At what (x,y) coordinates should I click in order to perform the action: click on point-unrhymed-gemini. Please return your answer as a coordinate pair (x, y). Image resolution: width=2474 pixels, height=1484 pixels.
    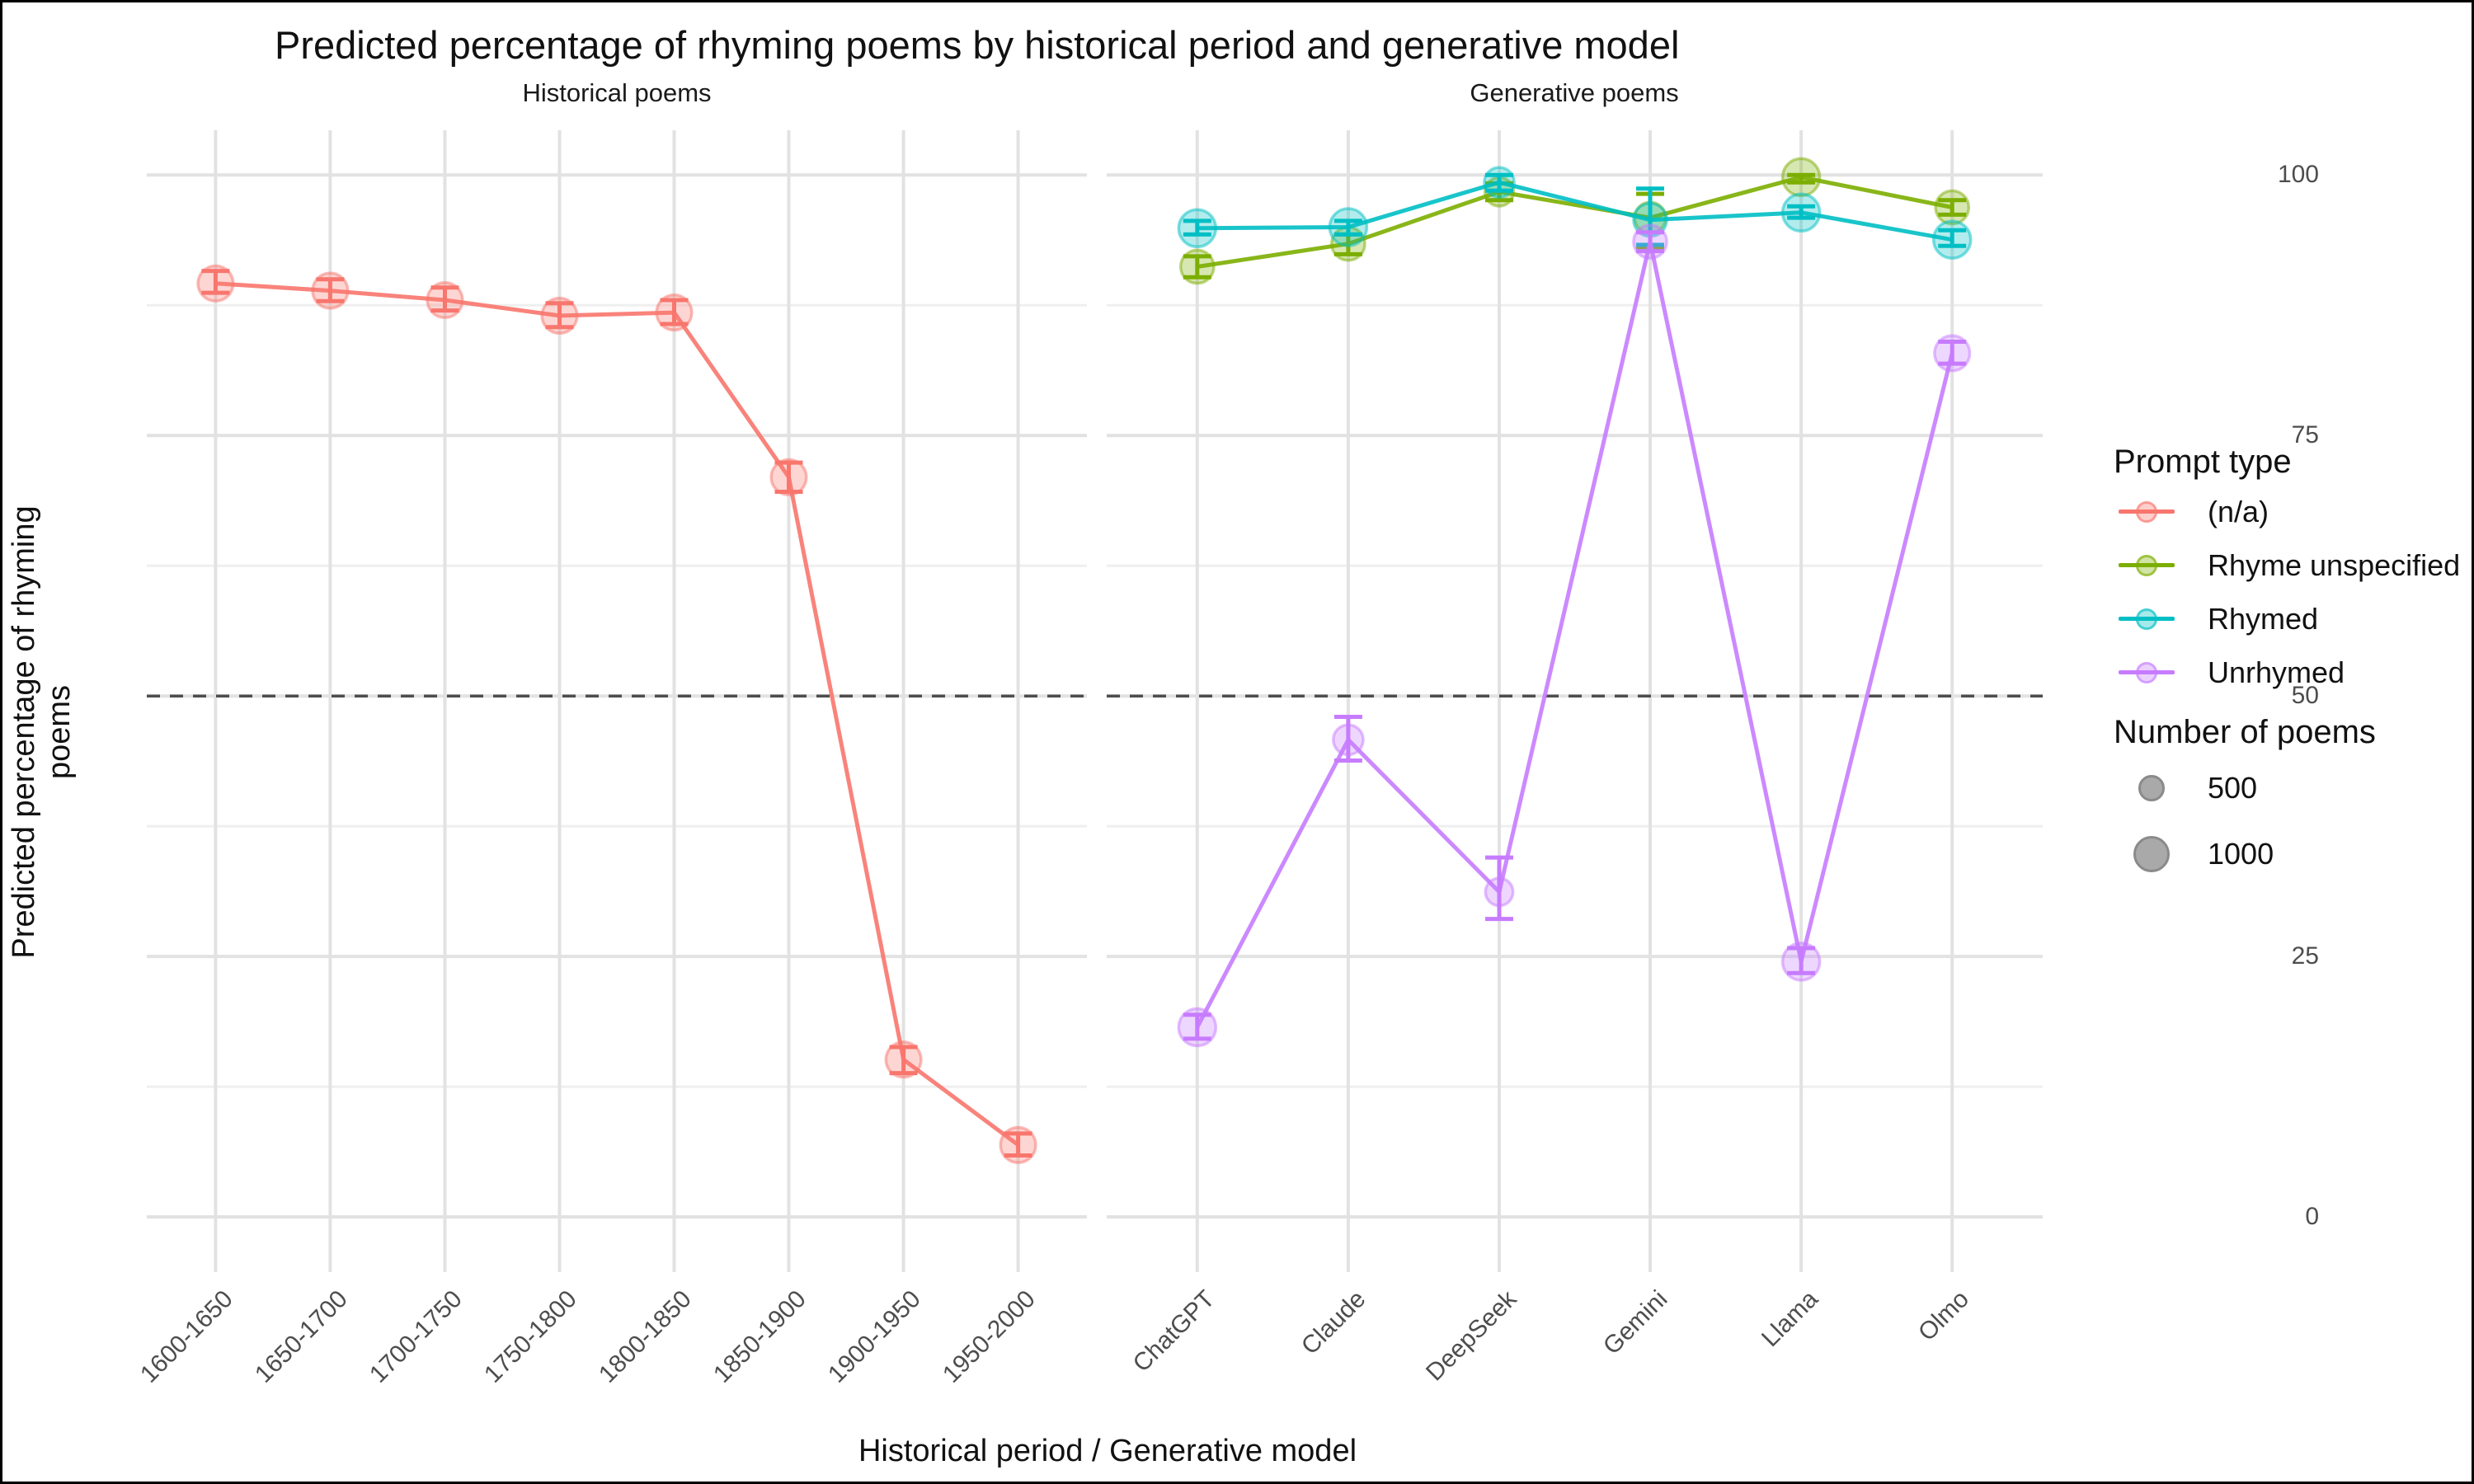
    Looking at the image, I should click on (1650, 242).